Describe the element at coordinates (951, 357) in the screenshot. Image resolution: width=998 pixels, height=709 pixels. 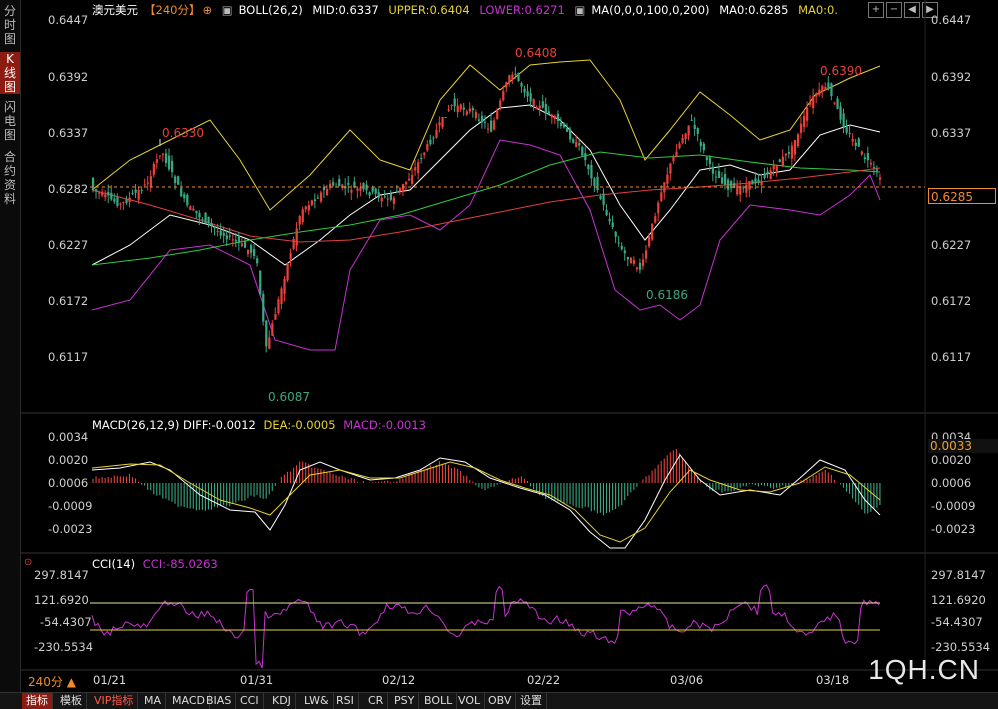
I see `price-axis-label-right: 0.6117` at that location.